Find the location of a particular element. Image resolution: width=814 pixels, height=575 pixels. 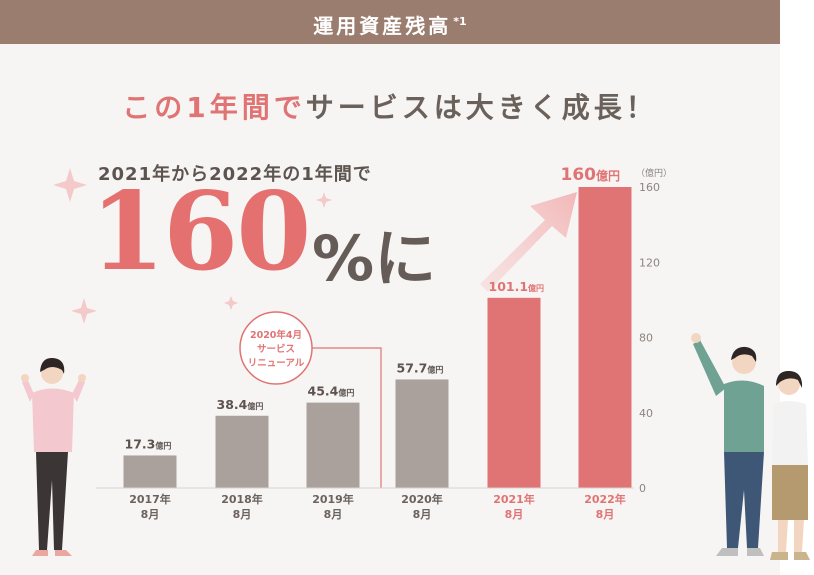

x-tick-label: 2018年 is located at coordinates (242, 499).